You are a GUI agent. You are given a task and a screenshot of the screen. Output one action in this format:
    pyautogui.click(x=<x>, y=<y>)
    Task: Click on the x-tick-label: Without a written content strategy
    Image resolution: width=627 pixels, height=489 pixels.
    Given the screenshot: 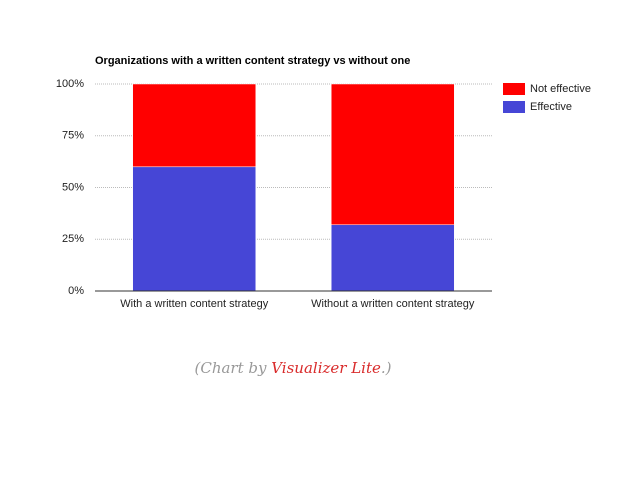 What is the action you would take?
    pyautogui.click(x=393, y=304)
    